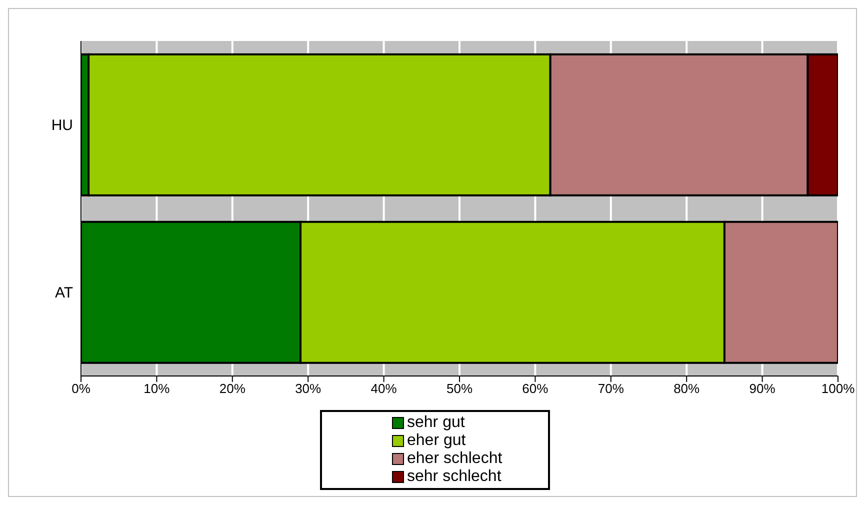 The image size is (867, 509). What do you see at coordinates (81, 388) in the screenshot?
I see `x-tick-label: 0%` at bounding box center [81, 388].